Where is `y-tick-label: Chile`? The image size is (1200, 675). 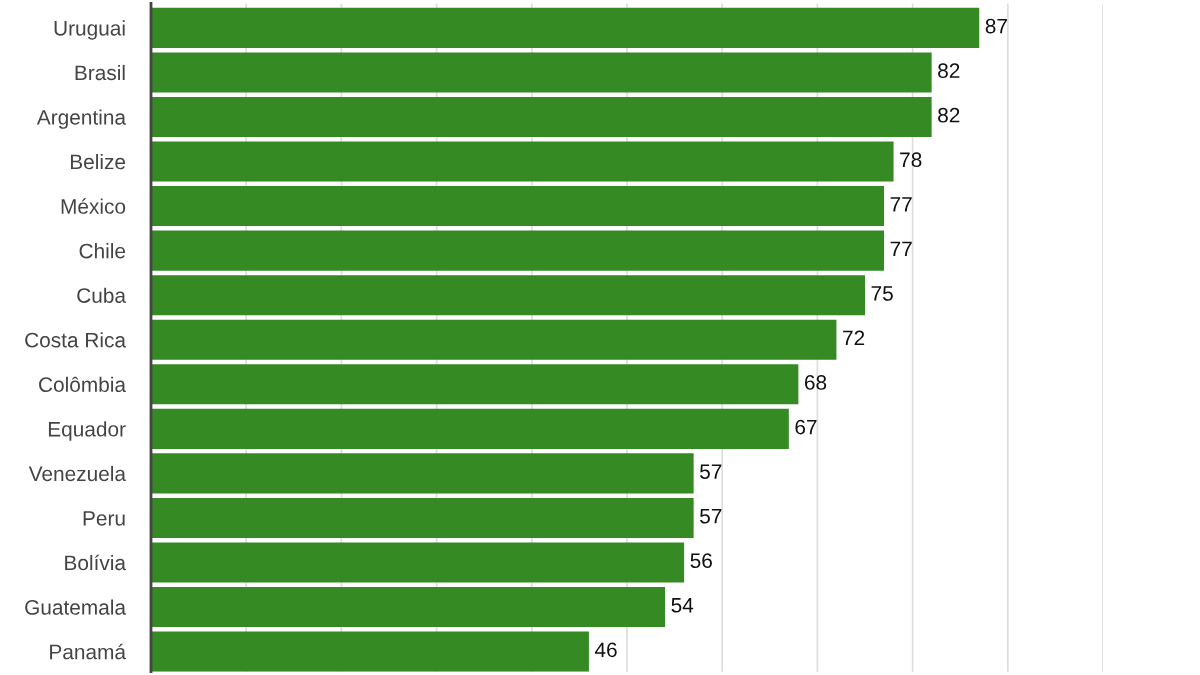 y-tick-label: Chile is located at coordinates (102, 251).